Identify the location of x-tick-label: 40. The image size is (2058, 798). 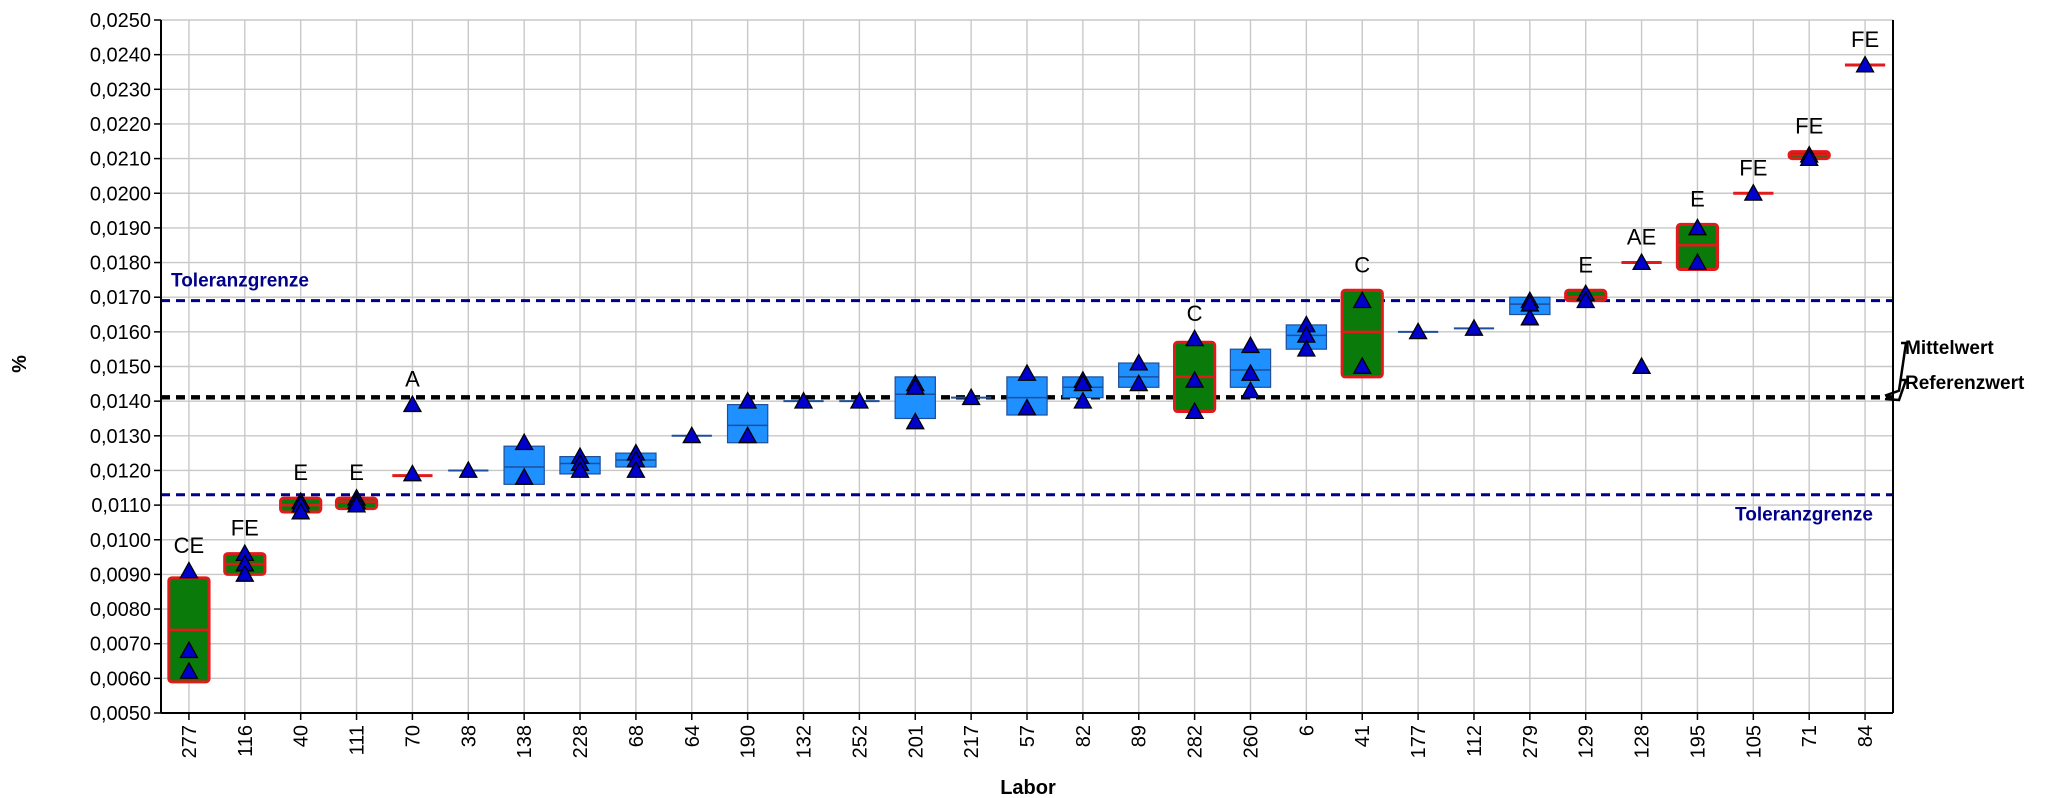
(302, 736).